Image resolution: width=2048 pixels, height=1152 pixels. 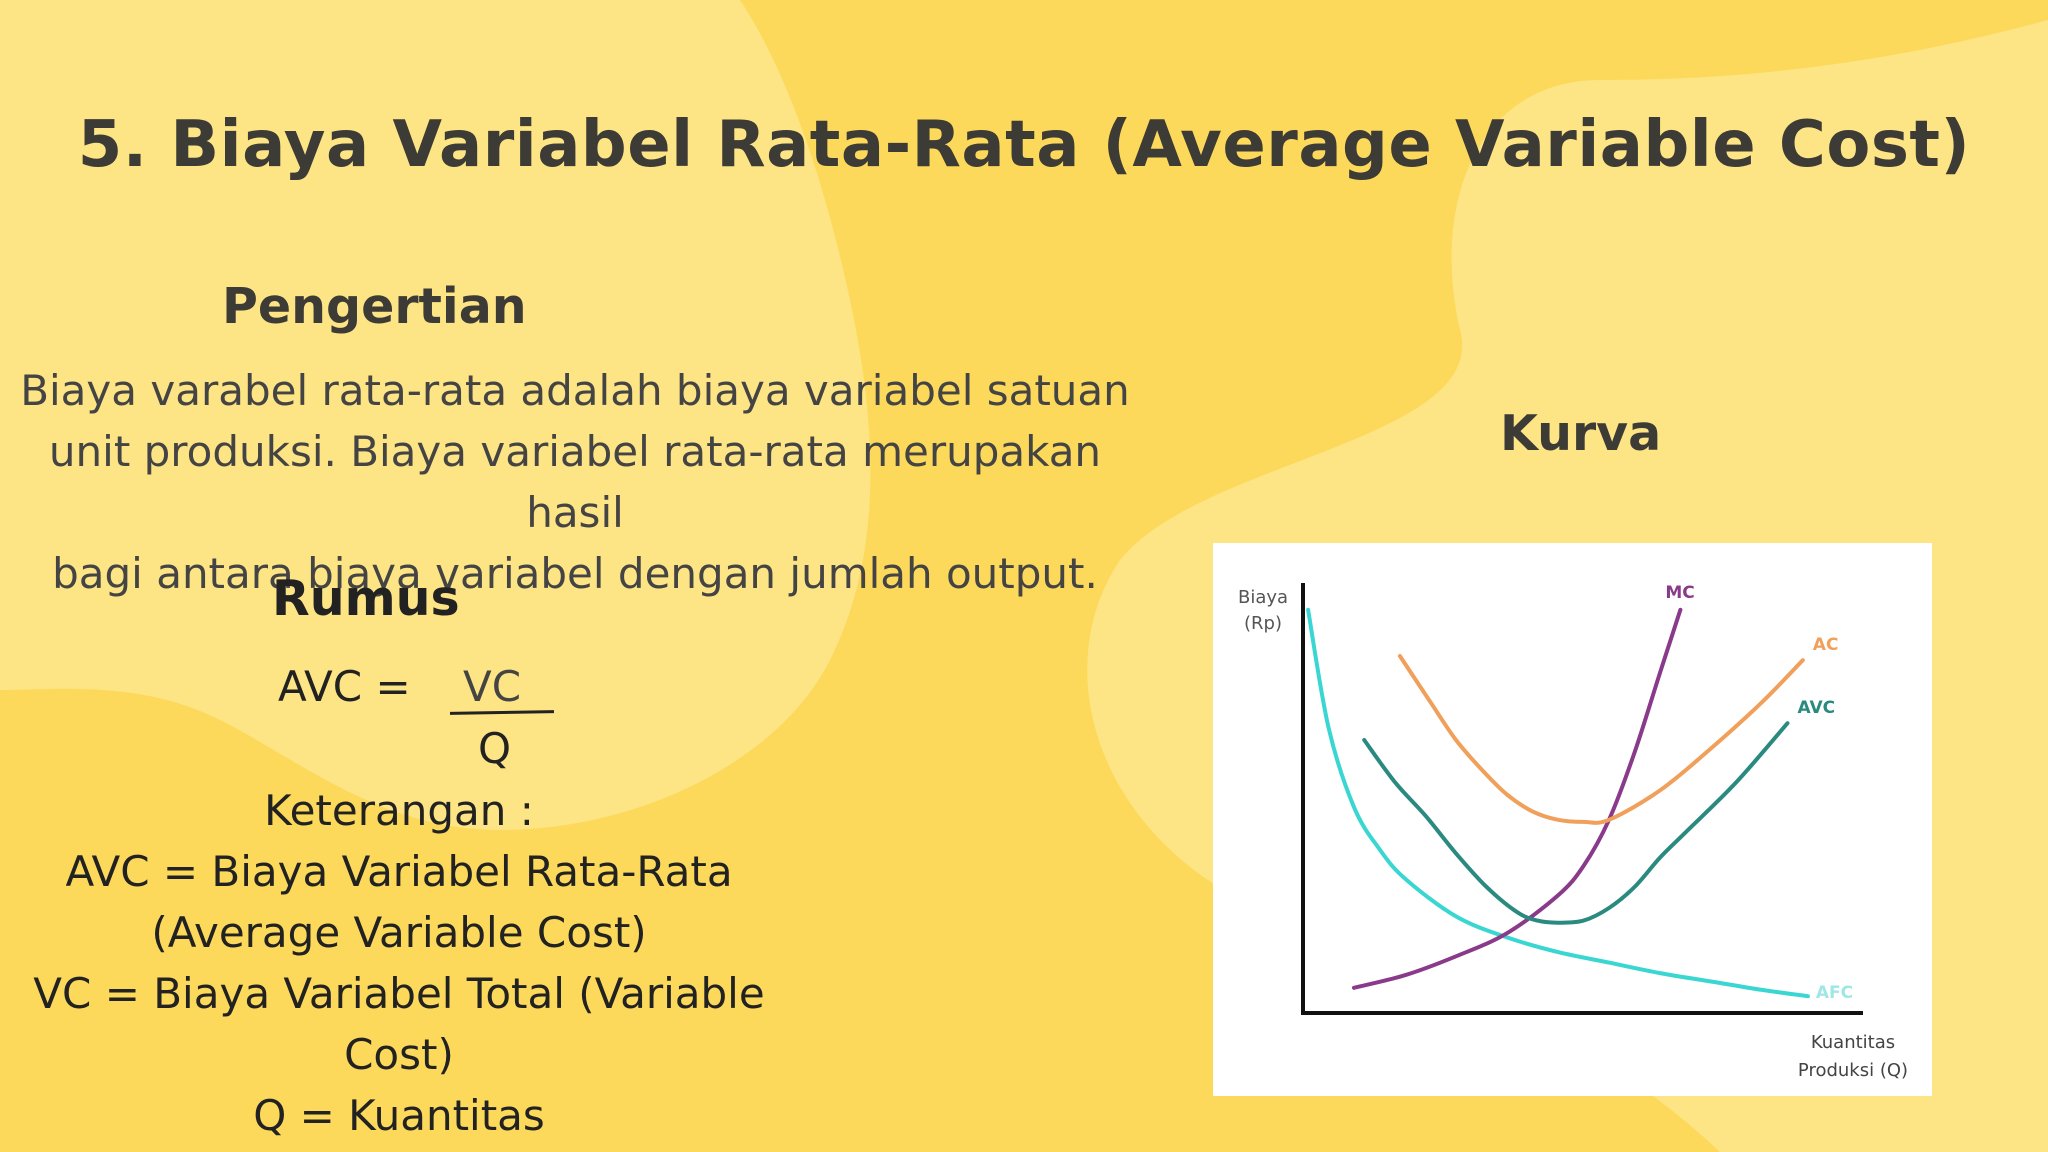 What do you see at coordinates (1834, 993) in the screenshot?
I see `series-label-afc: AFC` at bounding box center [1834, 993].